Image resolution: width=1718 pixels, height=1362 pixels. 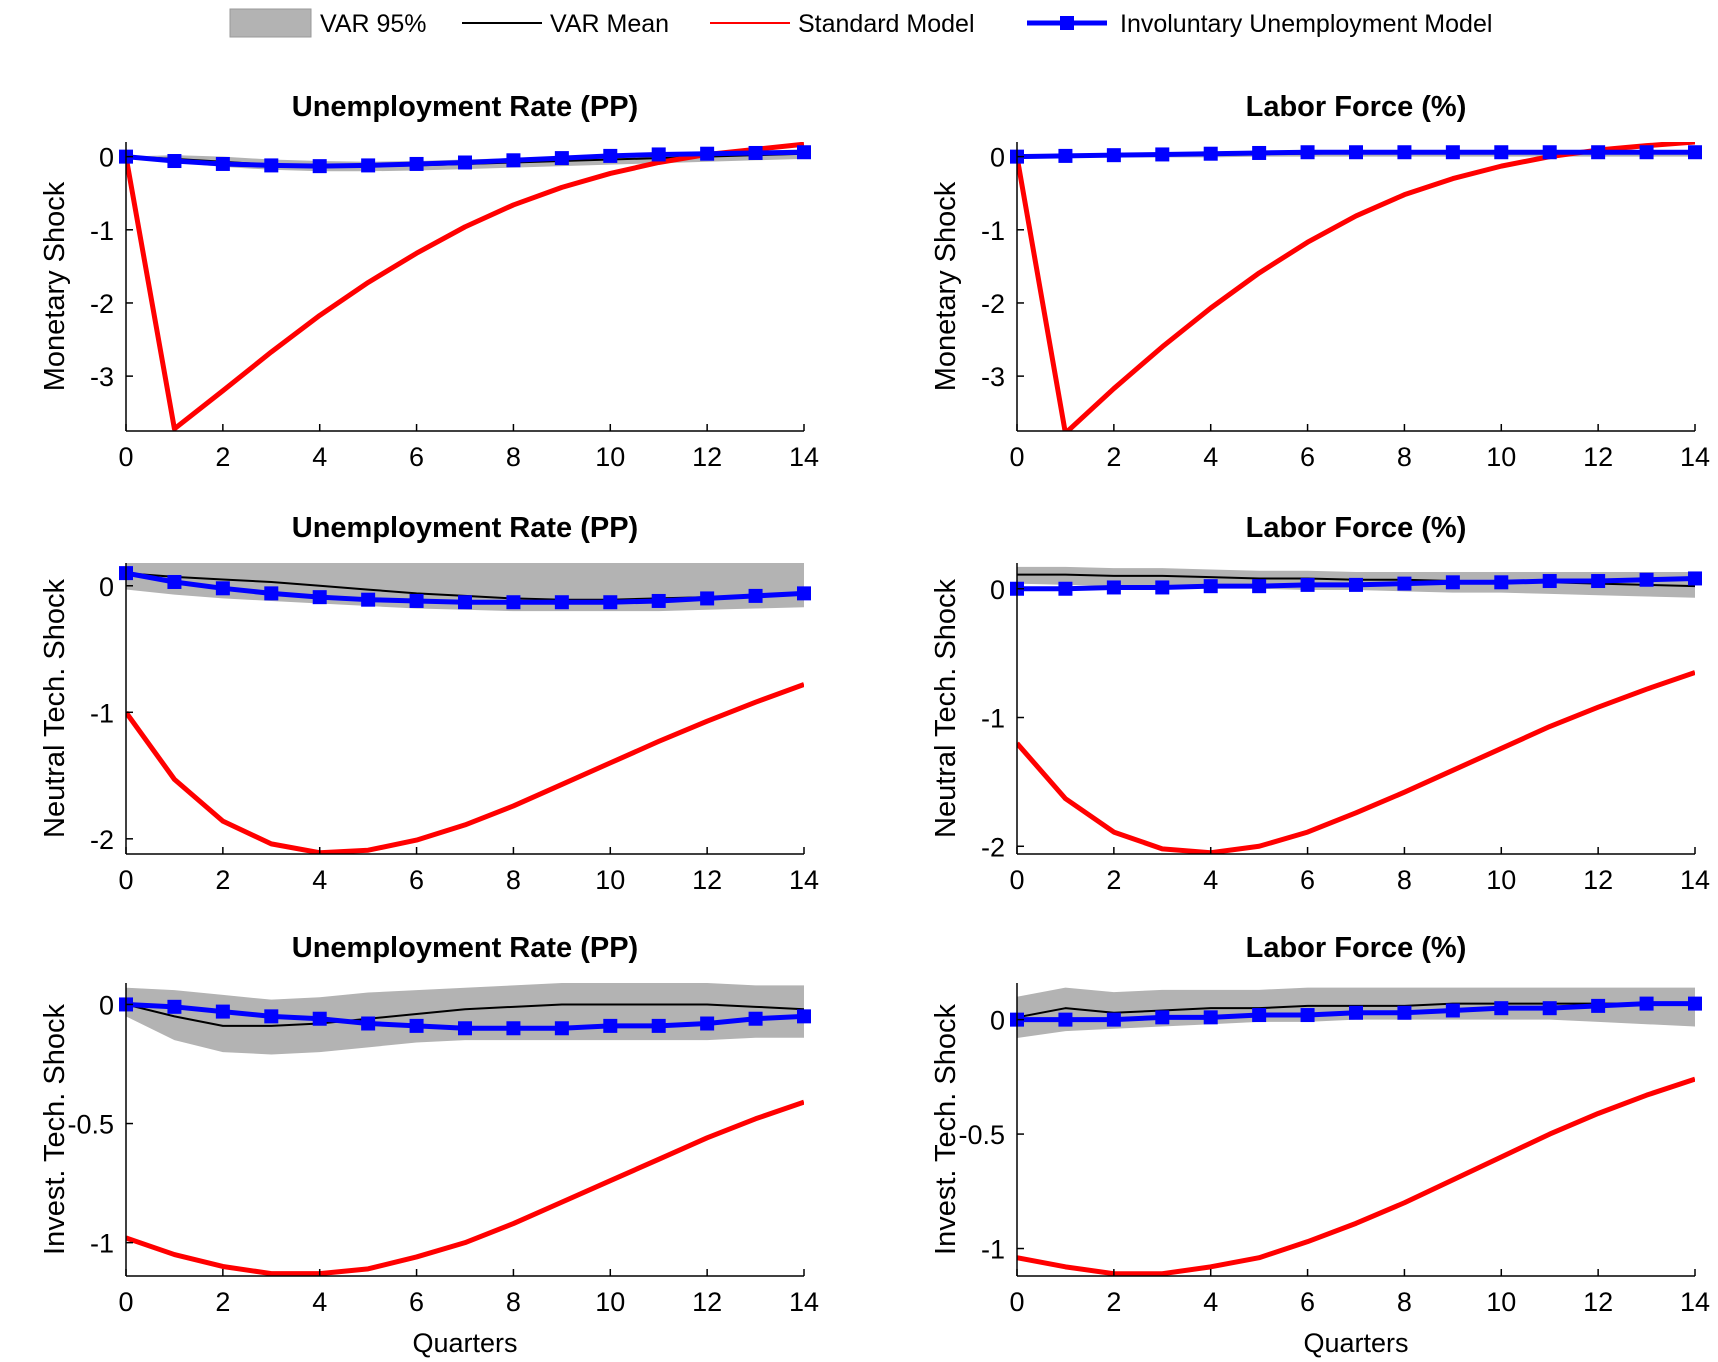 What do you see at coordinates (946, 1129) in the screenshot?
I see `y-axis-label: Invest. Tech. Shock` at bounding box center [946, 1129].